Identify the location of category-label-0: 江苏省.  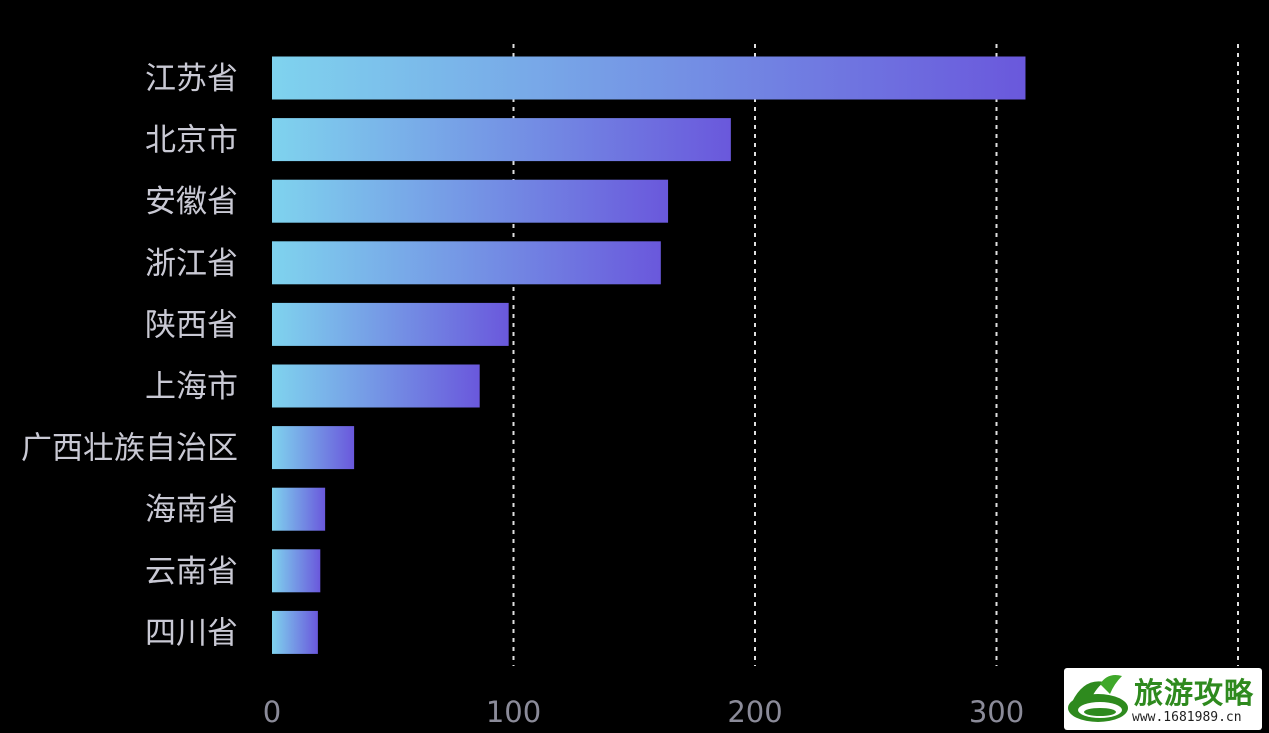
(191, 79).